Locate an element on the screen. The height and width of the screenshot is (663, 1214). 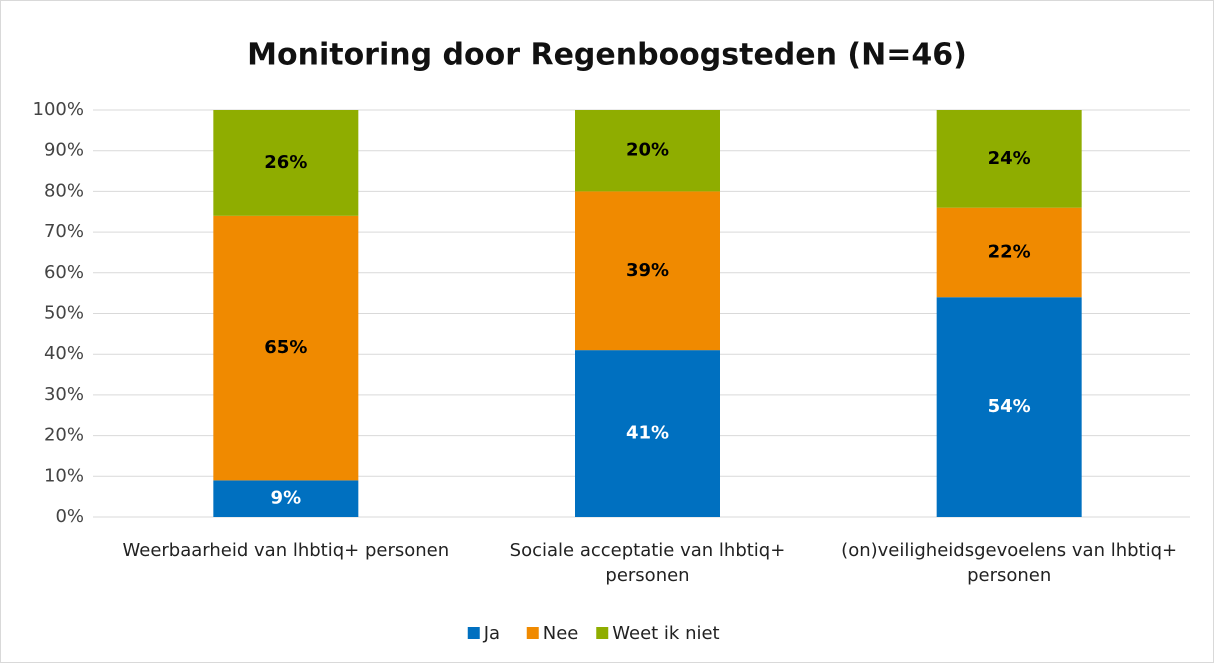
legend-label: Ja is located at coordinates (491, 633).